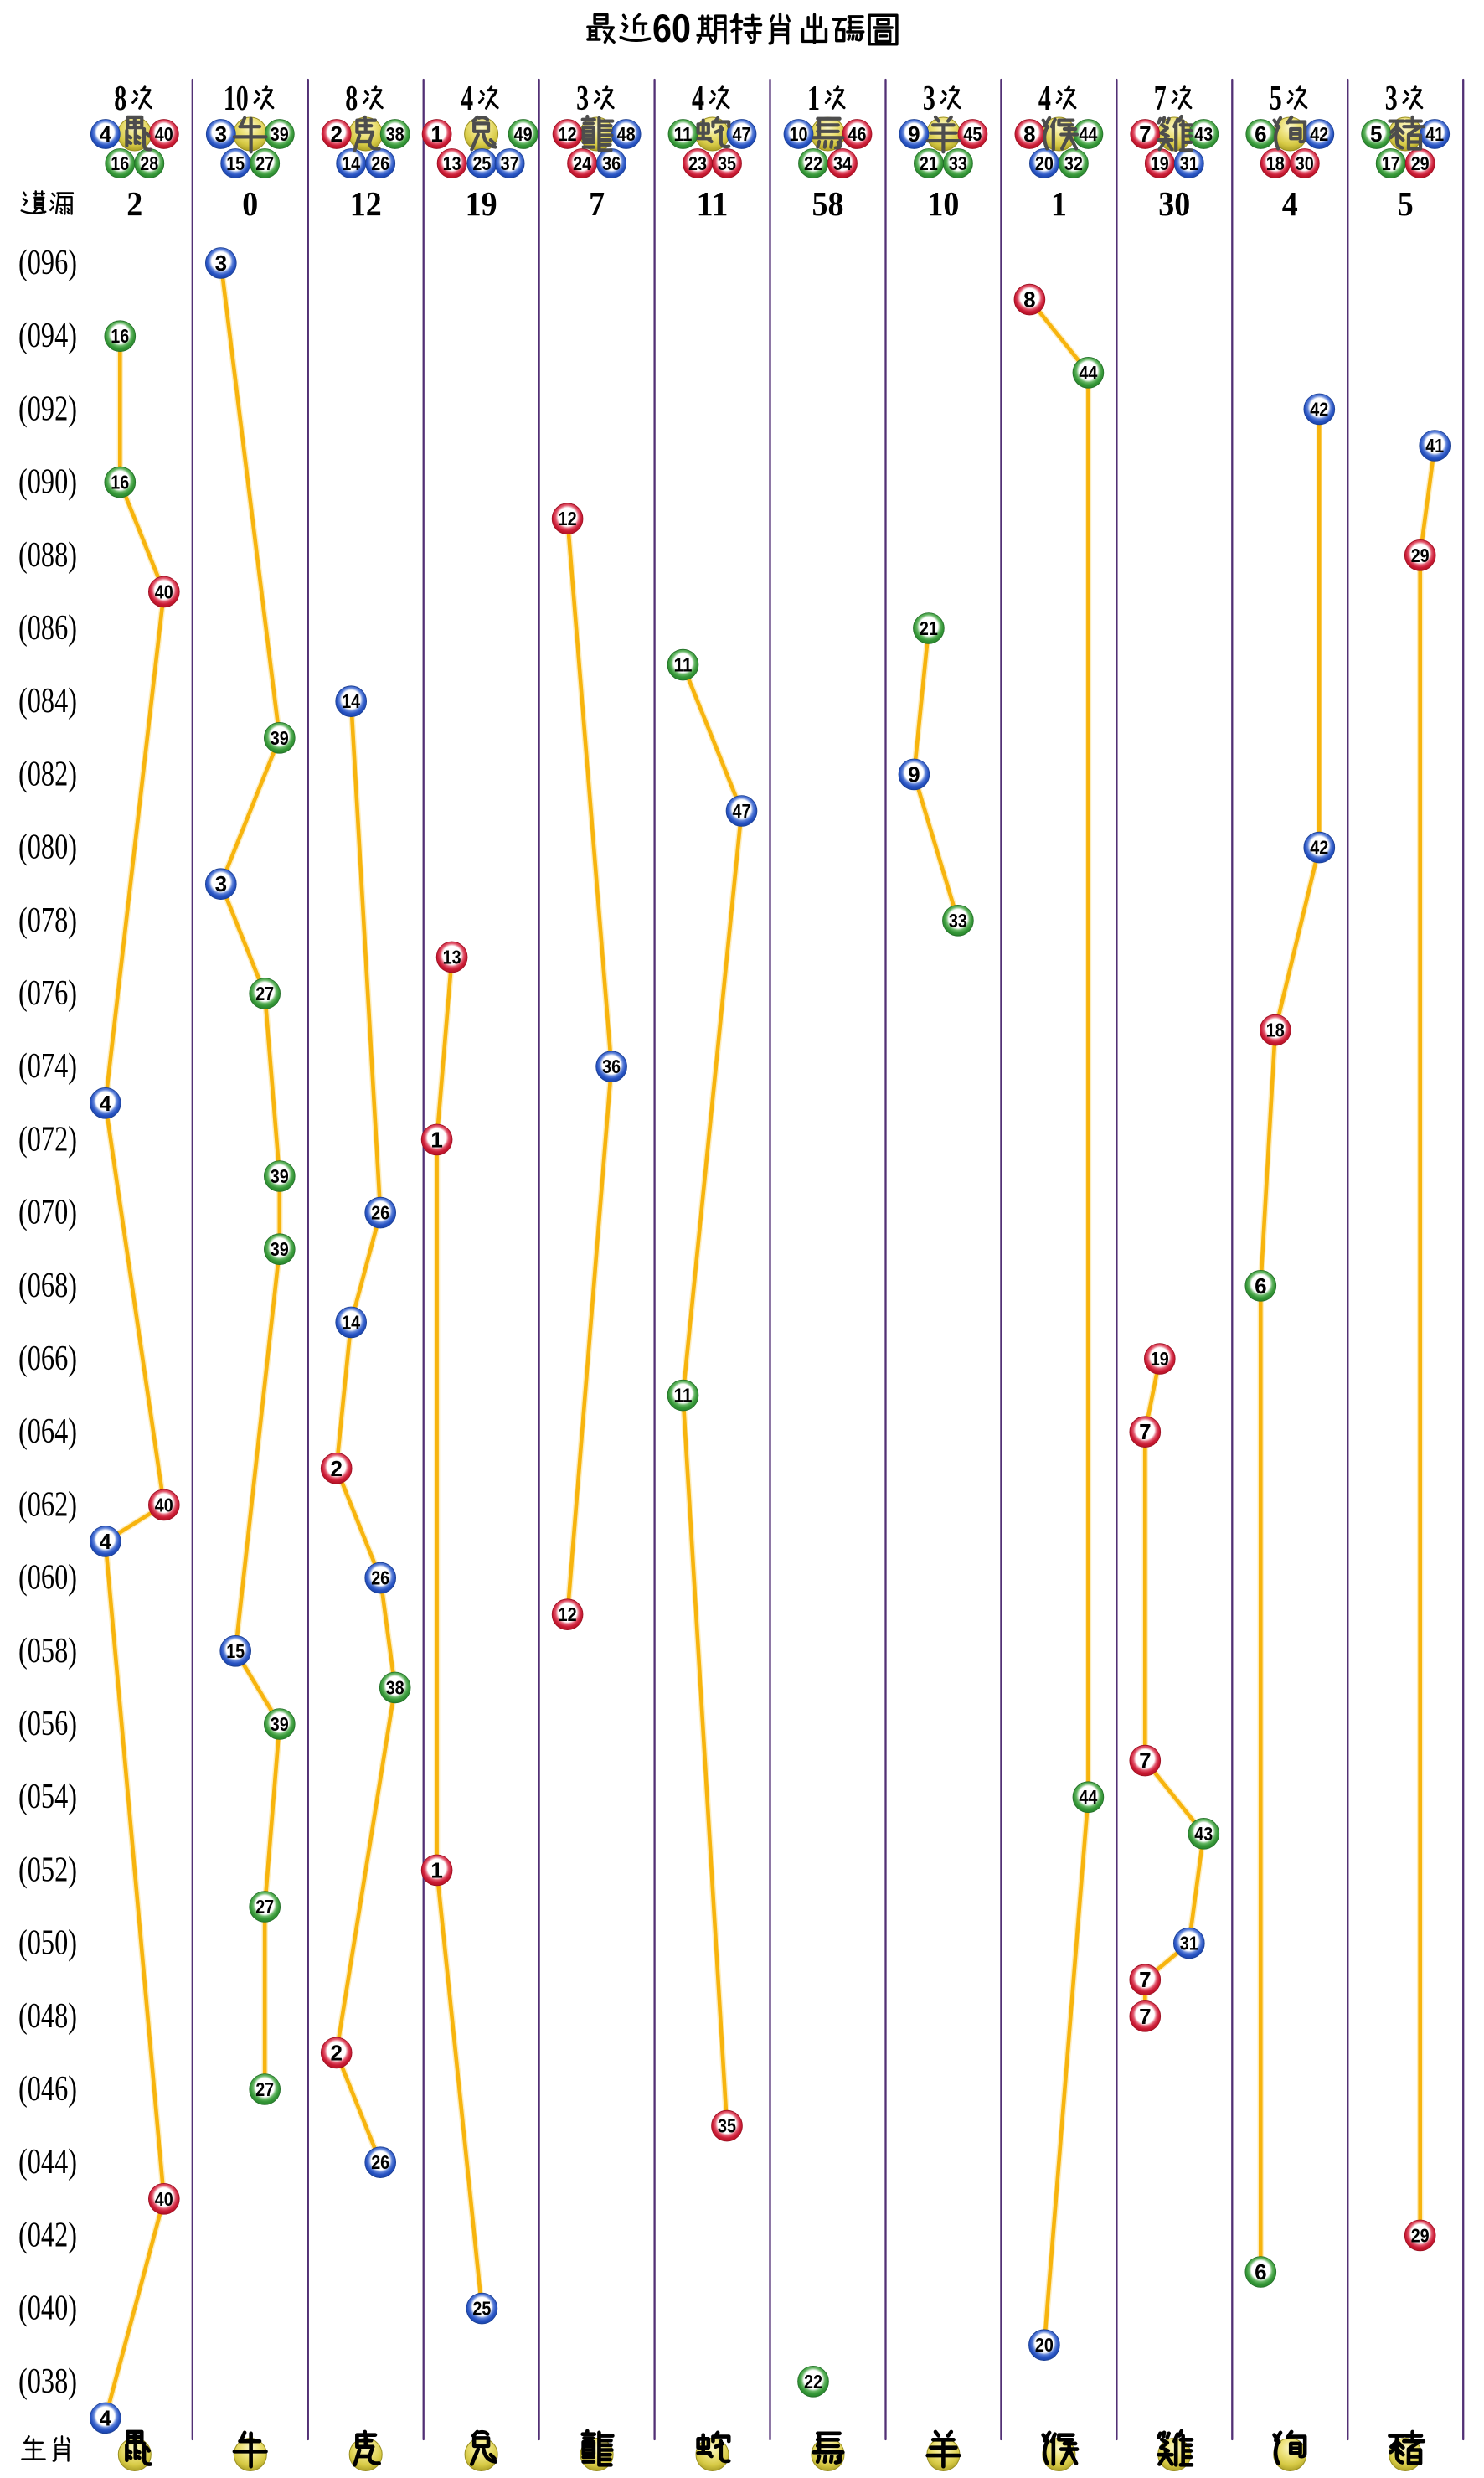 This screenshot has height=2478, width=1484. I want to click on svg-text: 58, so click(828, 203).